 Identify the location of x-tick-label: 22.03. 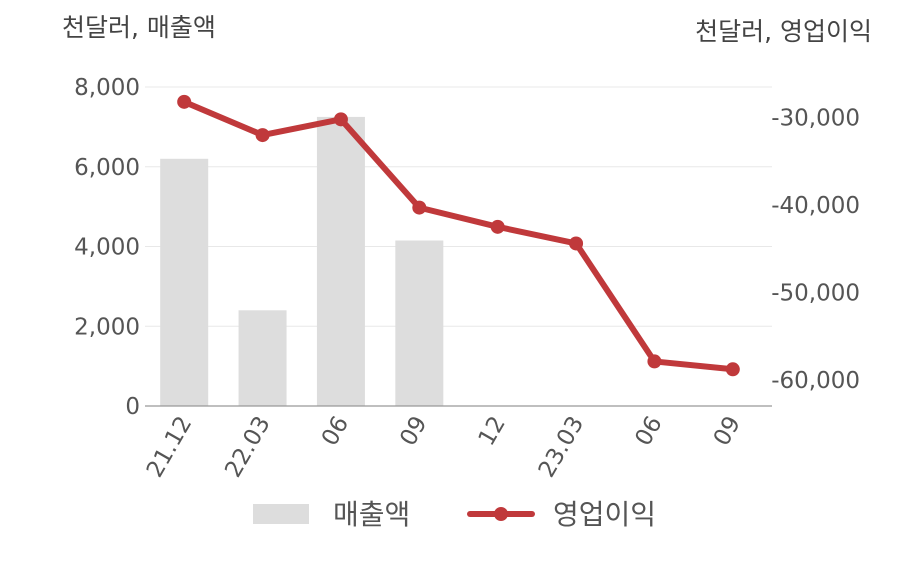
(247, 447).